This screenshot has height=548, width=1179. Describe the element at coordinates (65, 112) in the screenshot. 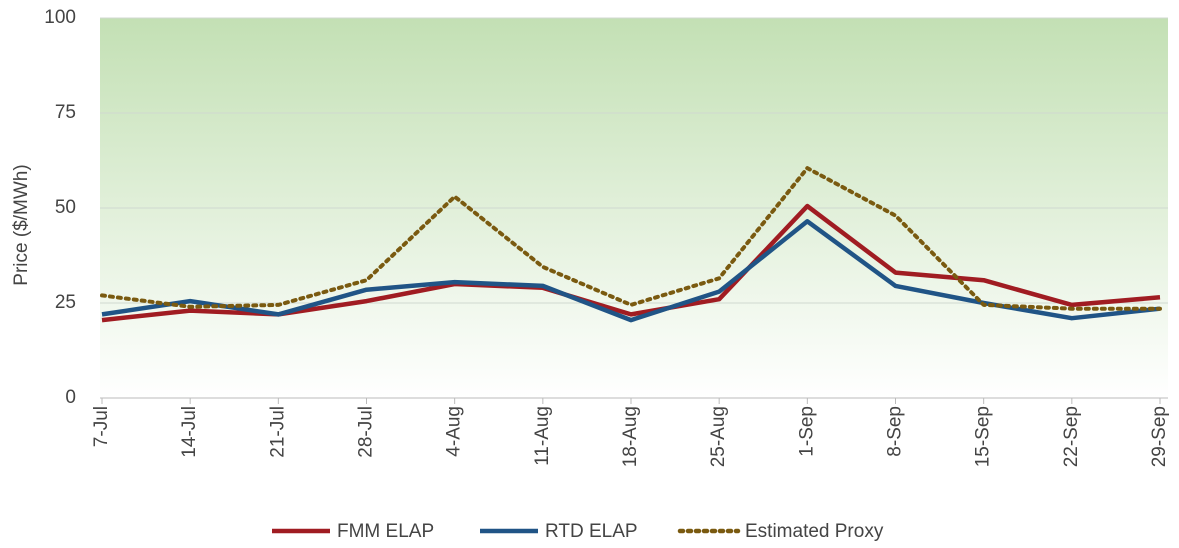

I see `y-tick-label: 75` at that location.